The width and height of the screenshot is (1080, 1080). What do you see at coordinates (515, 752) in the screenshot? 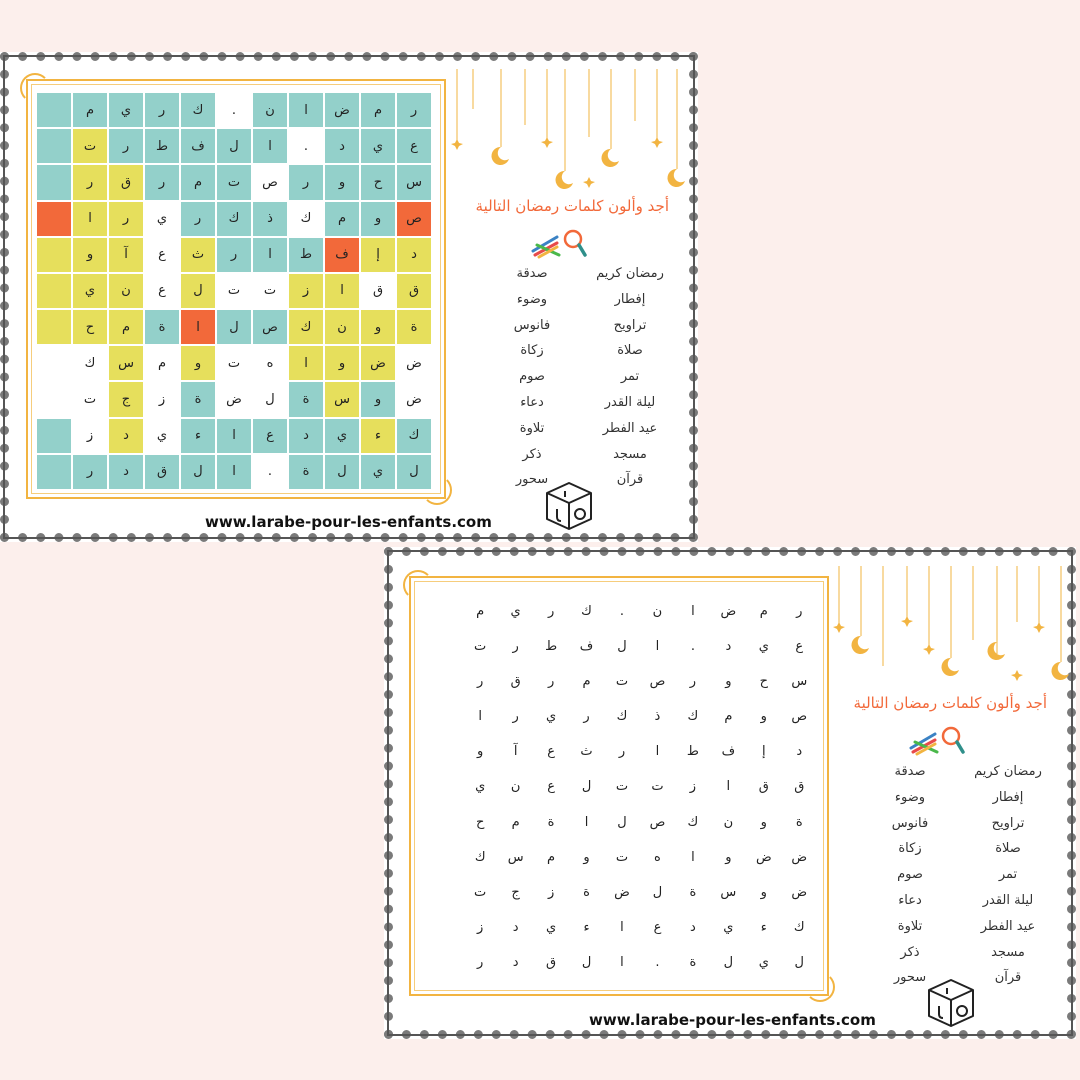
I see `grid-cell: آ` at bounding box center [515, 752].